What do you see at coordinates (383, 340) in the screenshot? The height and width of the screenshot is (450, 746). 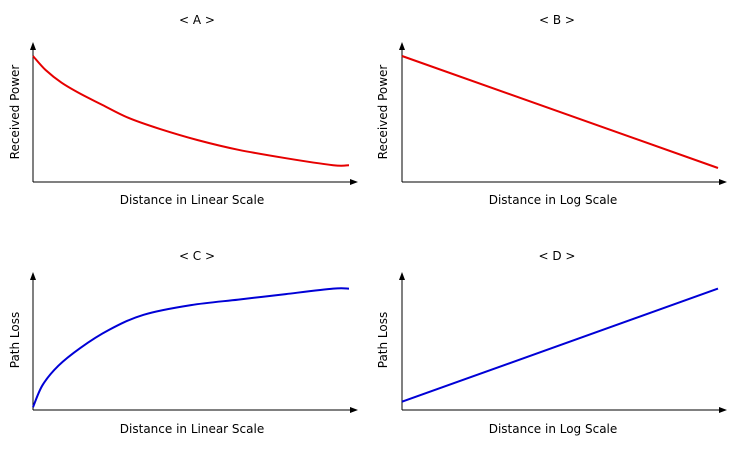 I see `panel-d-ylabel: Path Loss` at bounding box center [383, 340].